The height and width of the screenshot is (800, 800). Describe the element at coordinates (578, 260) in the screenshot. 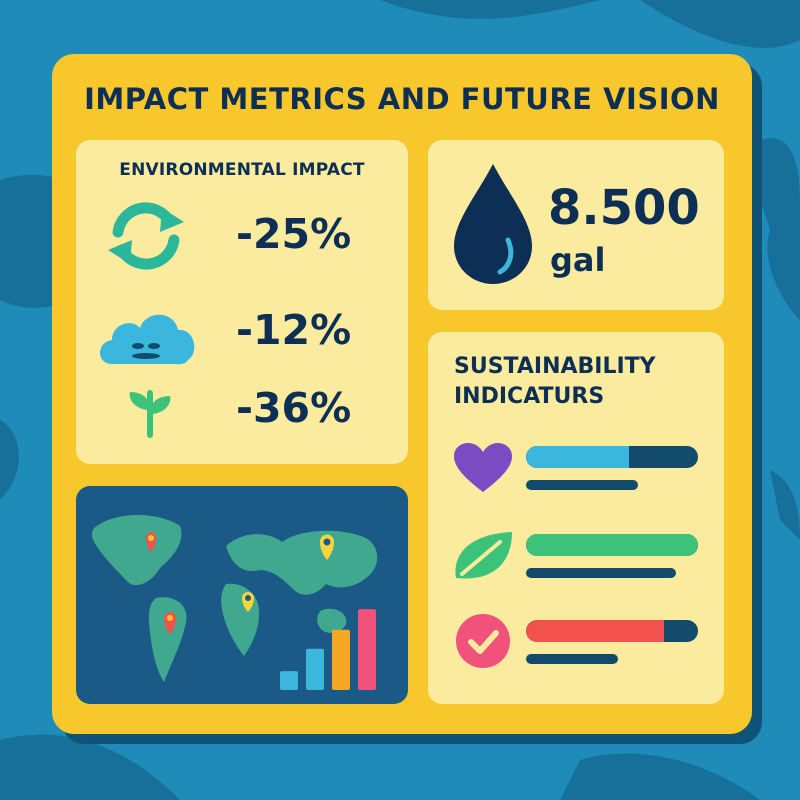

I see `water-usage-unit: gal` at that location.